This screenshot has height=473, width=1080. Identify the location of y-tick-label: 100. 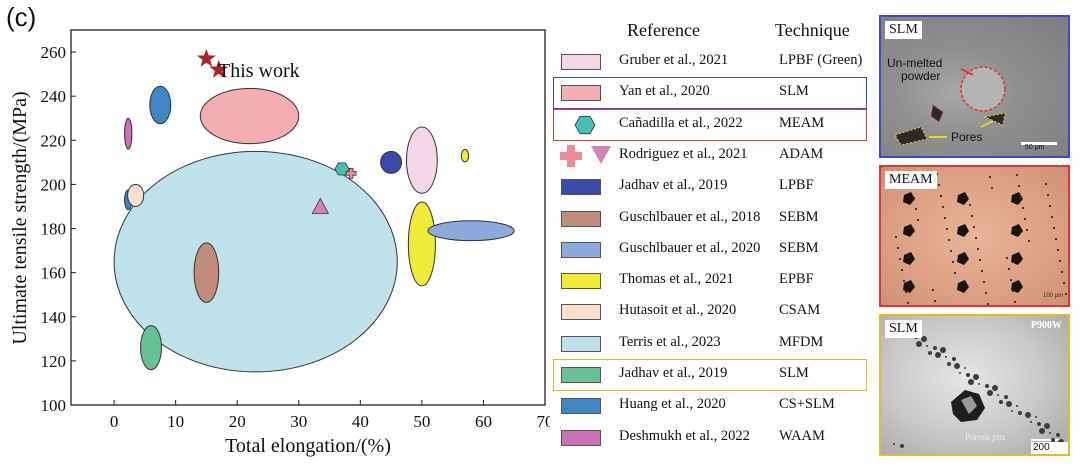
(54, 405).